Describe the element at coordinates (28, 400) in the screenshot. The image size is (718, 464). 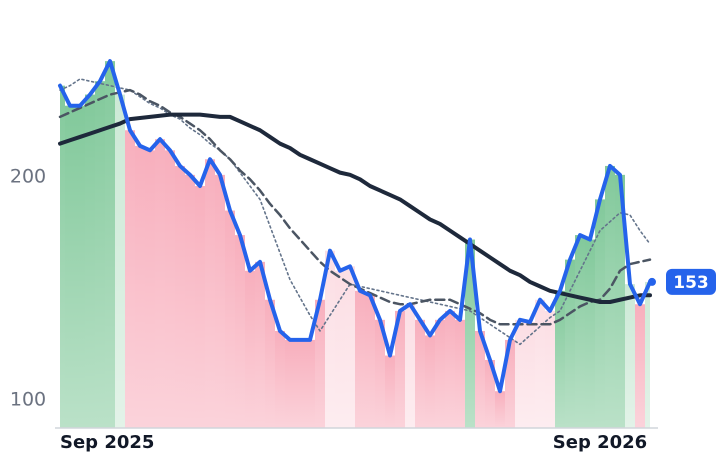
I see `y-tick-label: 100` at that location.